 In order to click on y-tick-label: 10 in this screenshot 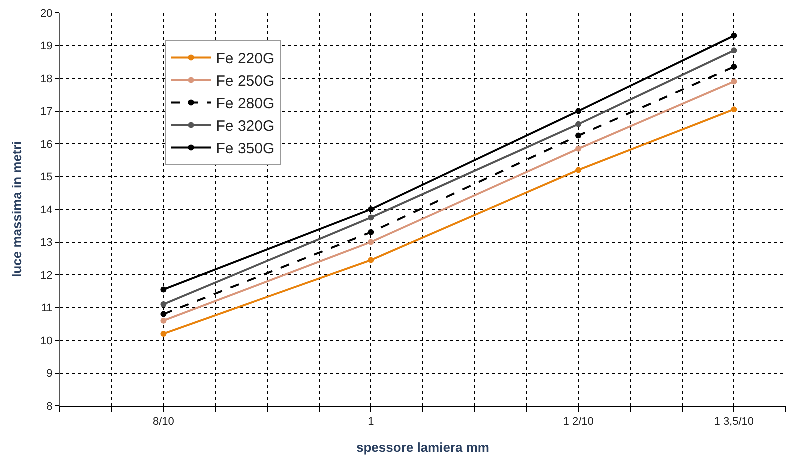, I will do `click(46, 341)`.